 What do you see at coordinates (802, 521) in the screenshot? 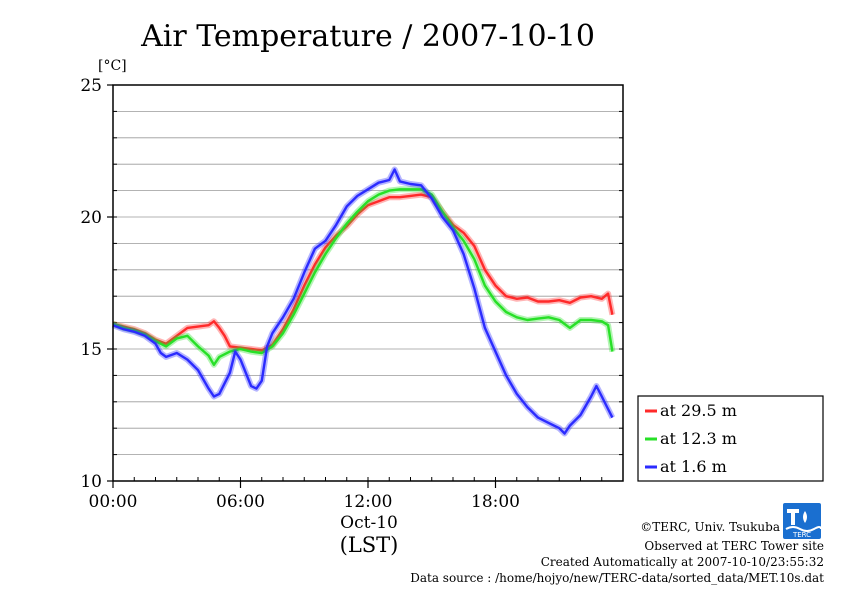
I see `terc-logo: TERC` at bounding box center [802, 521].